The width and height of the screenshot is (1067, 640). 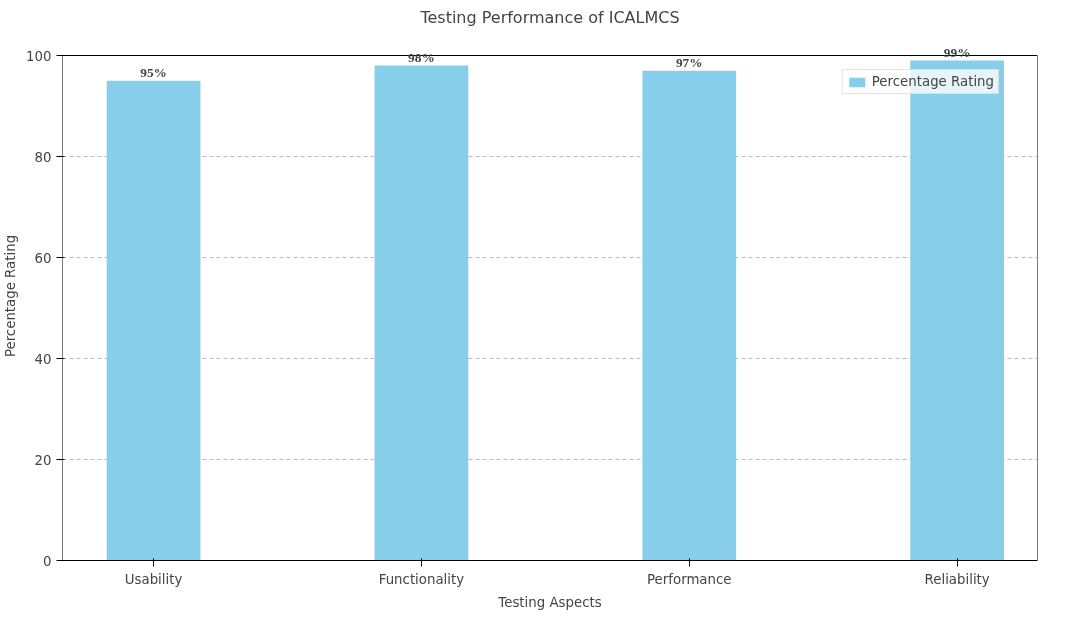 I want to click on x-tick-label: Usability, so click(x=153, y=579).